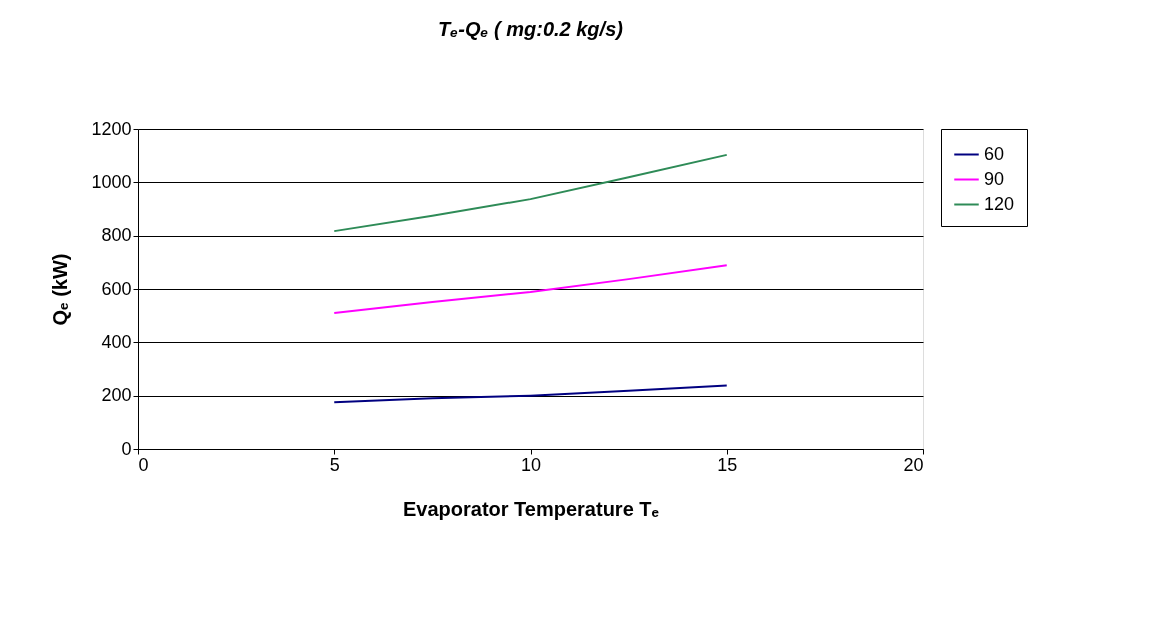 Image resolution: width=1175 pixels, height=626 pixels. What do you see at coordinates (111, 128) in the screenshot?
I see `y-tick-label: 1200` at bounding box center [111, 128].